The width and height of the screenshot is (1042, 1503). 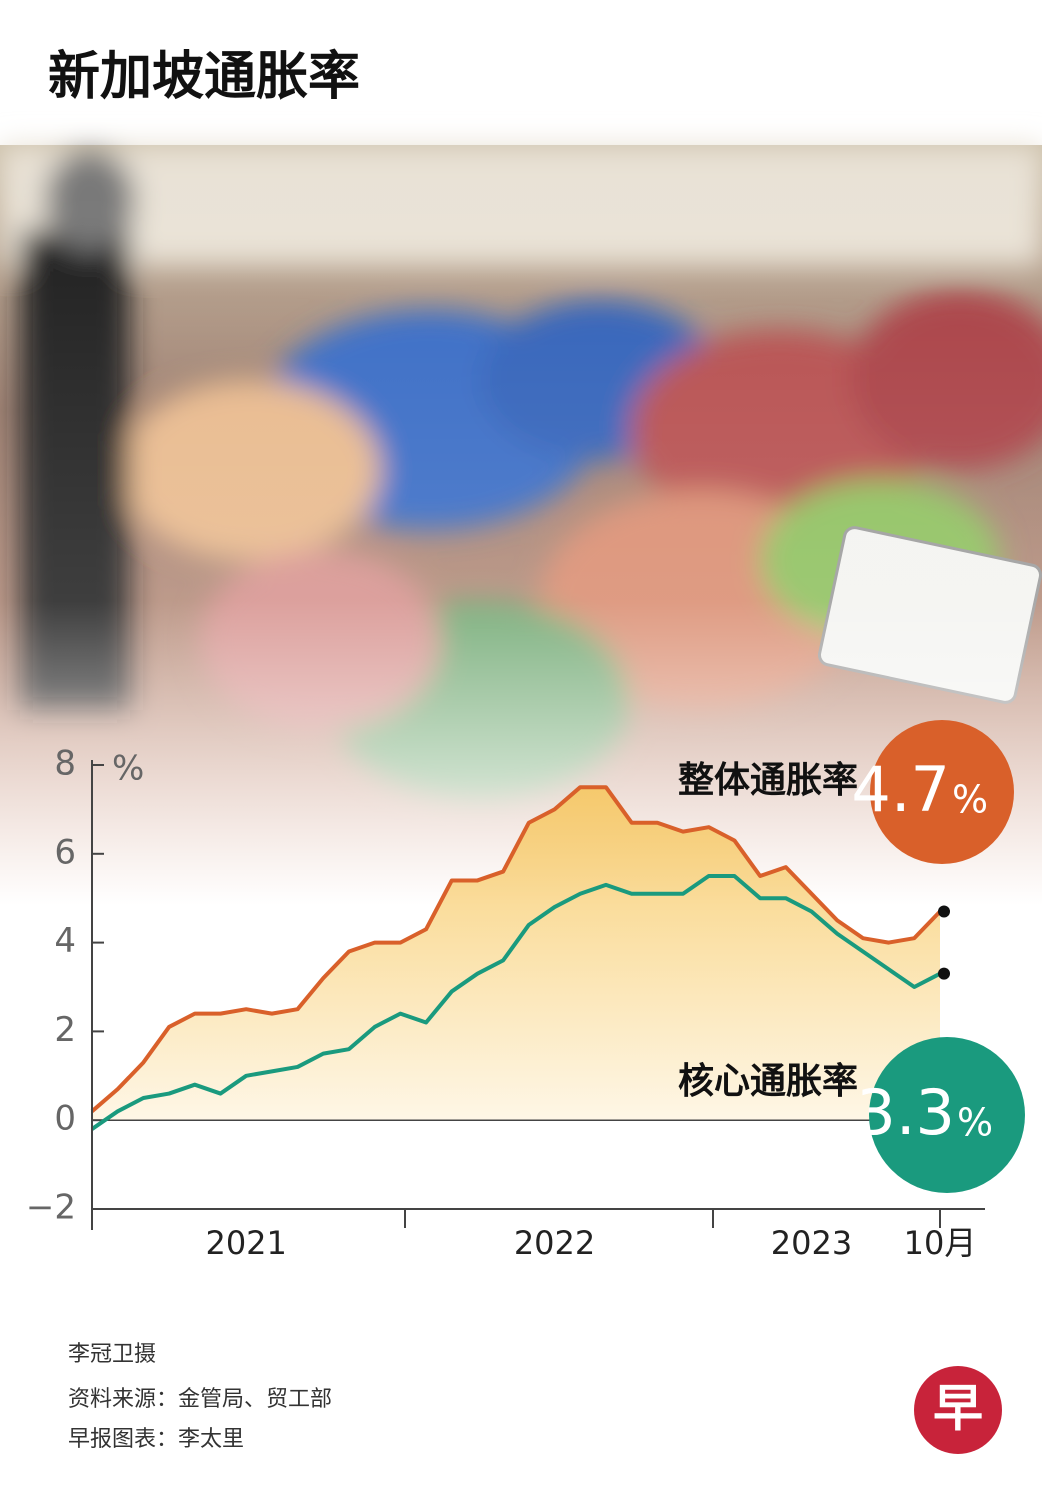 What do you see at coordinates (204, 77) in the screenshot?
I see `title: 新加坡通胀率` at bounding box center [204, 77].